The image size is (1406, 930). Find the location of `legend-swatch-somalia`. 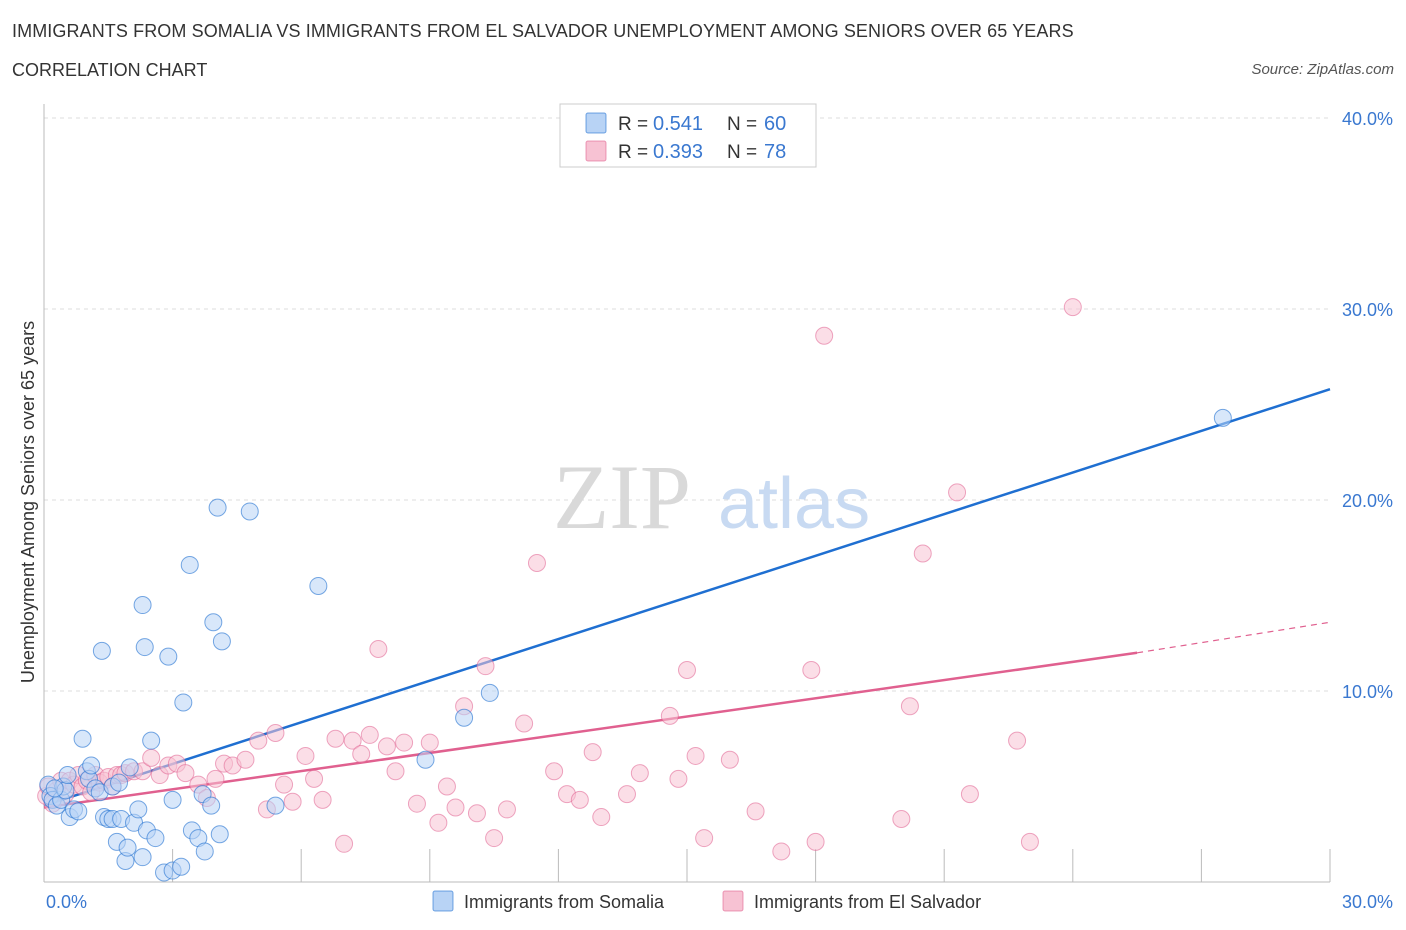

legend-swatch-somalia is located at coordinates (596, 123).